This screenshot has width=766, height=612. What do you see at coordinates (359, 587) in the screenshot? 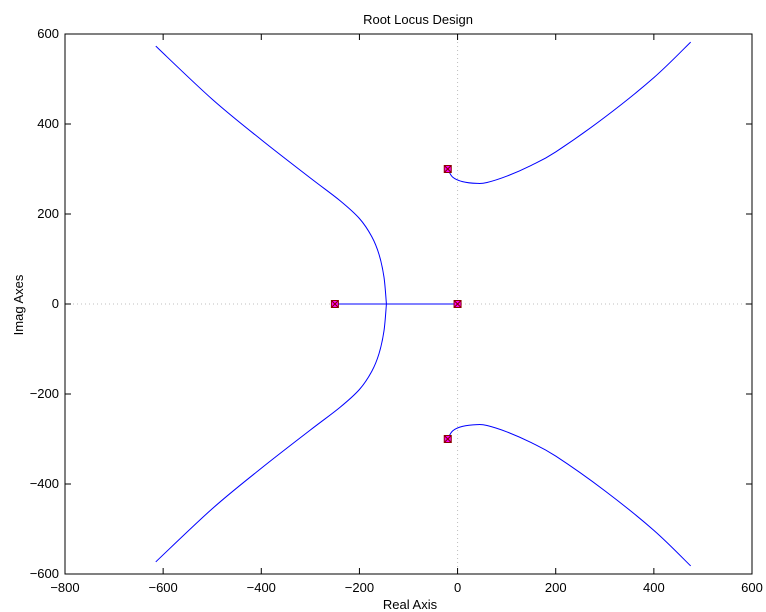
I see `x-tick-label: −200` at bounding box center [359, 587].